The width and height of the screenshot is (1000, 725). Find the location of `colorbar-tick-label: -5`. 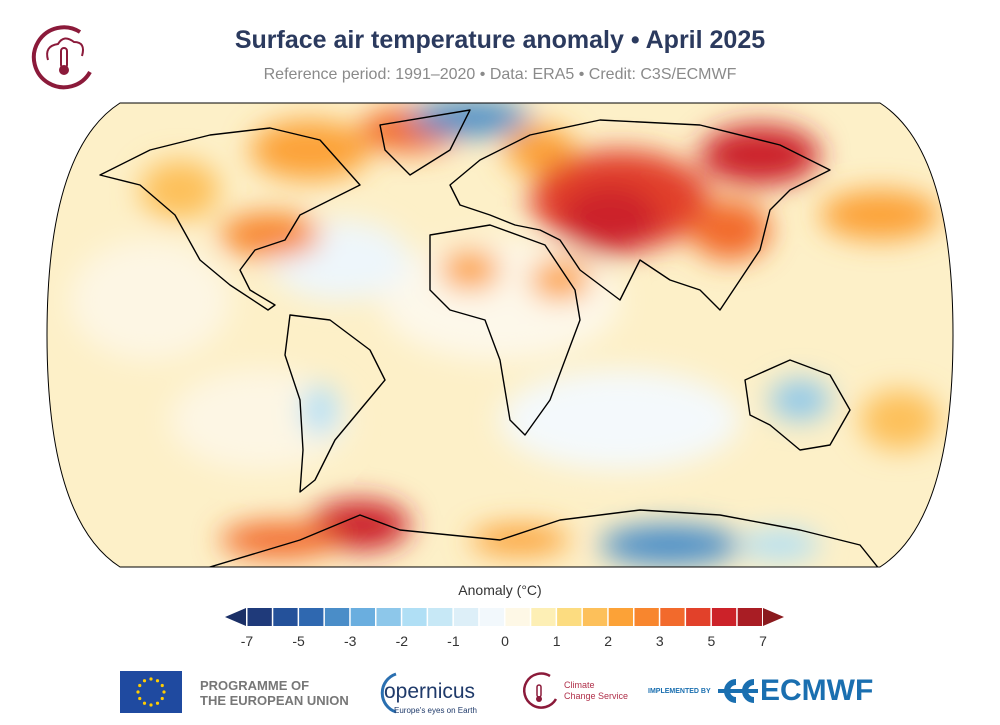

colorbar-tick-label: -5 is located at coordinates (298, 641).